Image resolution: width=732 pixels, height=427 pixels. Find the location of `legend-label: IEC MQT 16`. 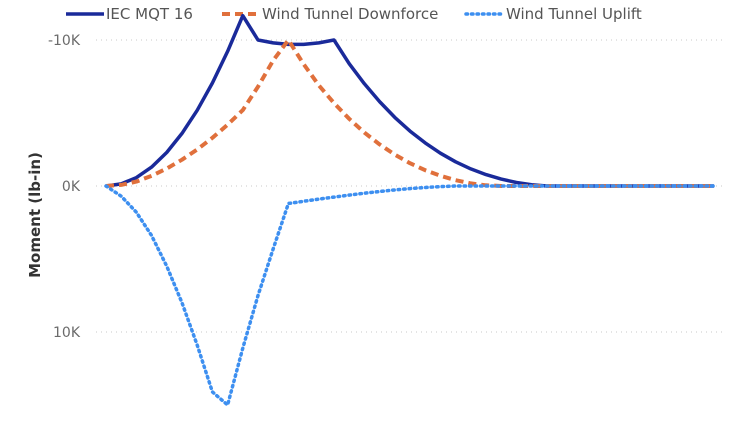

legend-label: IEC MQT 16 is located at coordinates (149, 14).